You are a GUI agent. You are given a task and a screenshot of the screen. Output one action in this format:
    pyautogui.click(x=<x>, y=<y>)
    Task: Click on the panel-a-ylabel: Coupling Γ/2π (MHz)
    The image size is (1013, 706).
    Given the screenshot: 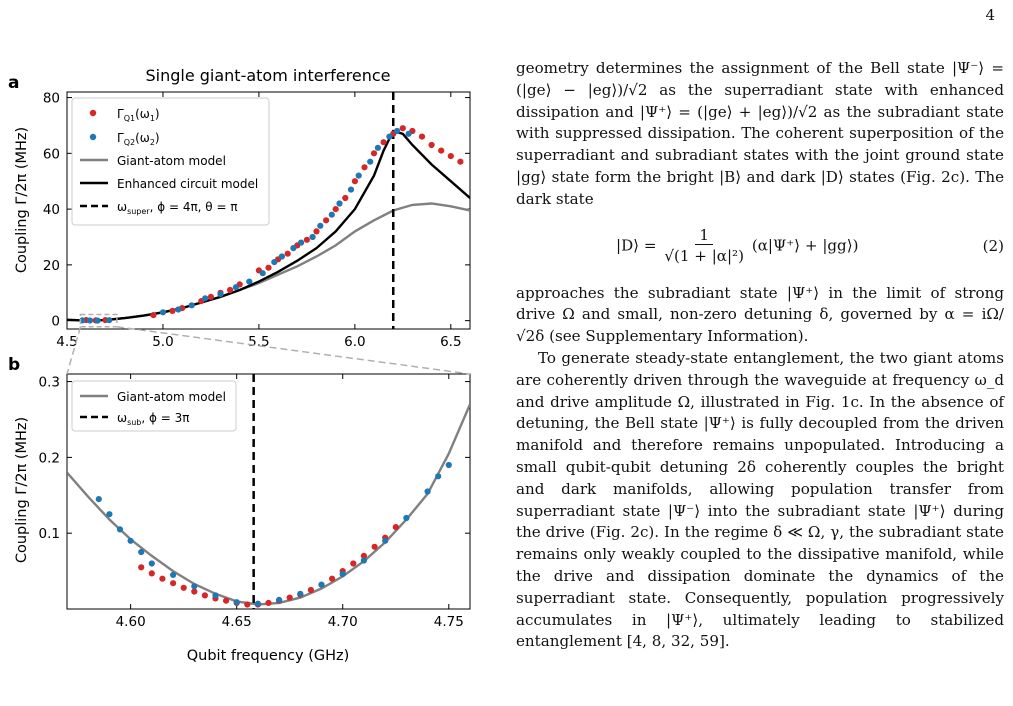 What is the action you would take?
    pyautogui.click(x=22, y=200)
    